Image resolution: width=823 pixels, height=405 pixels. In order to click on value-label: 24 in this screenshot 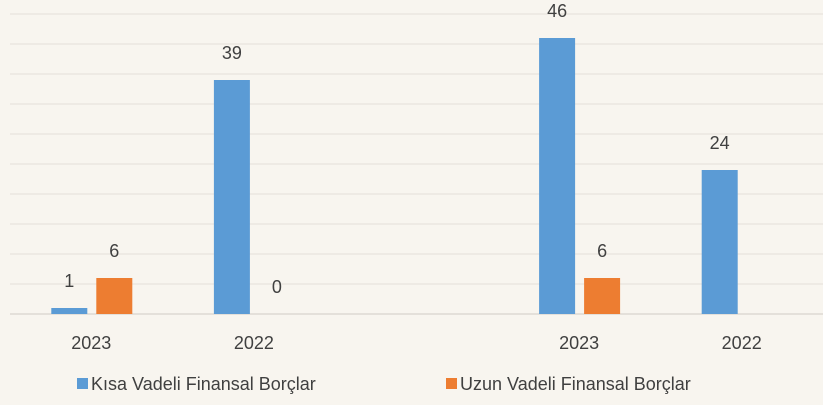, I will do `click(720, 143)`.